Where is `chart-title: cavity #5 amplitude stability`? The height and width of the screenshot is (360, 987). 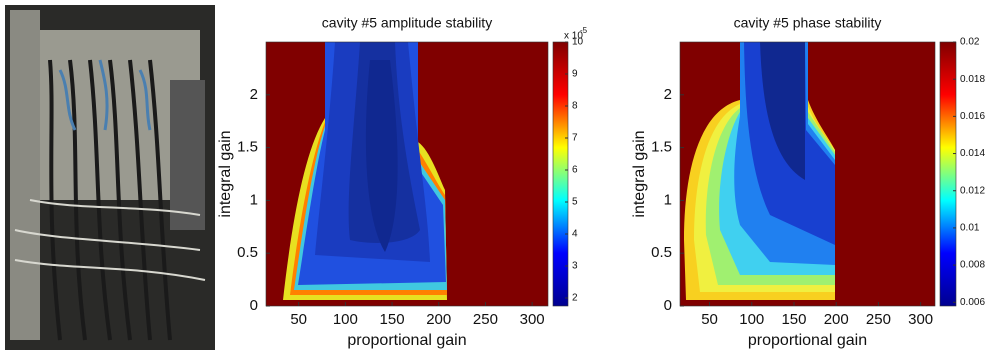 chart-title: cavity #5 amplitude stability is located at coordinates (407, 23).